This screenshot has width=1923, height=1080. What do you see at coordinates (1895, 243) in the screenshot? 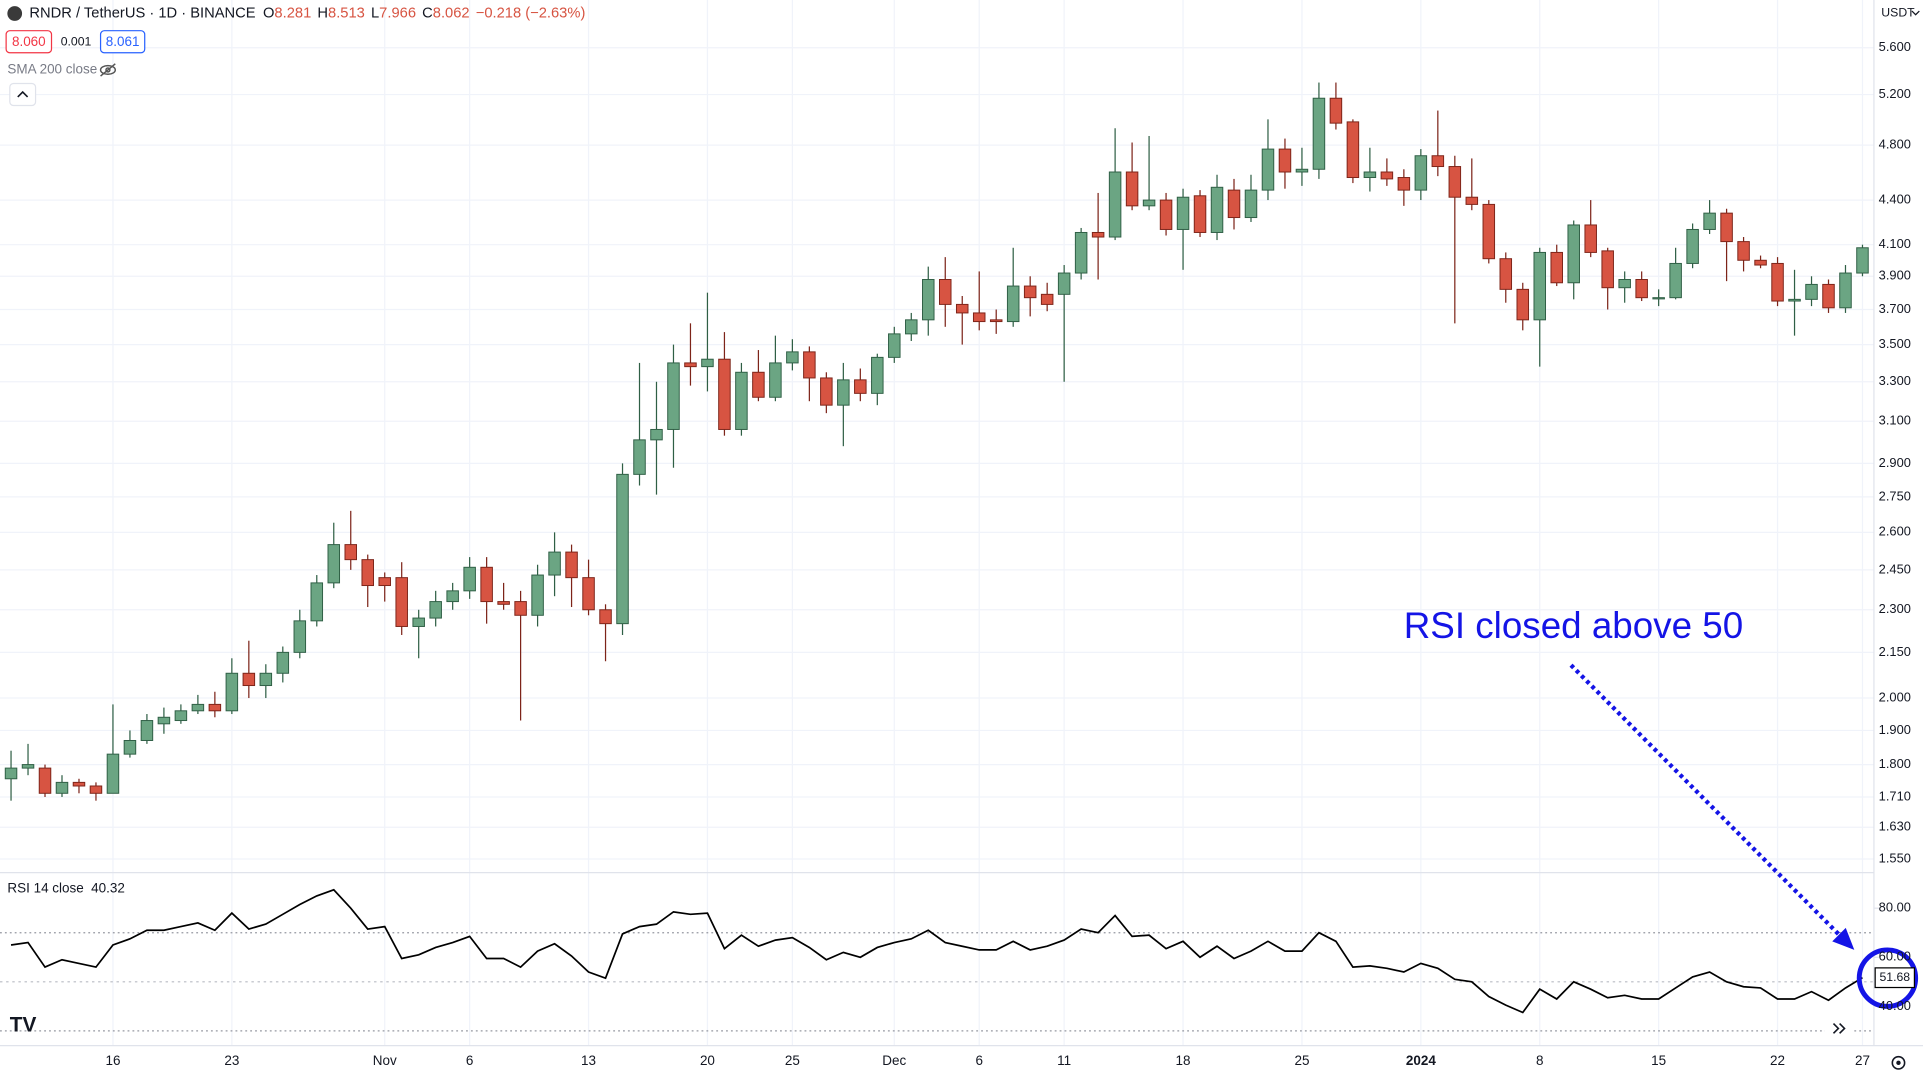
I see `y-tick-label: 4.100` at bounding box center [1895, 243].